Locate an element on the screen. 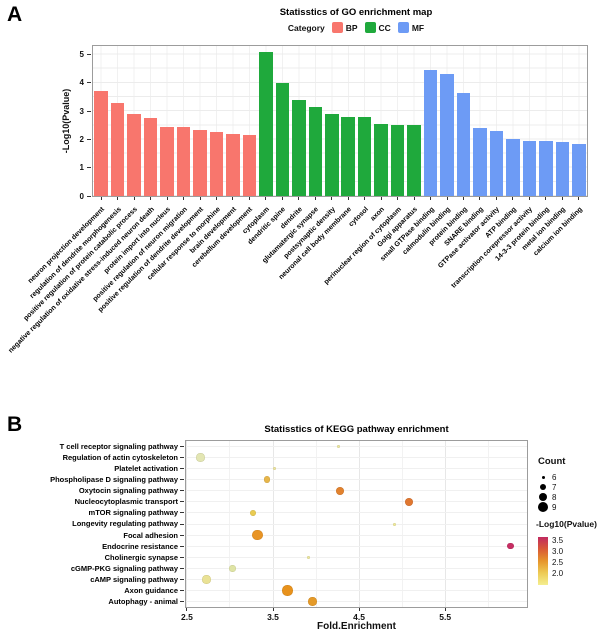  count-legend-value: 6 is located at coordinates (554, 477).